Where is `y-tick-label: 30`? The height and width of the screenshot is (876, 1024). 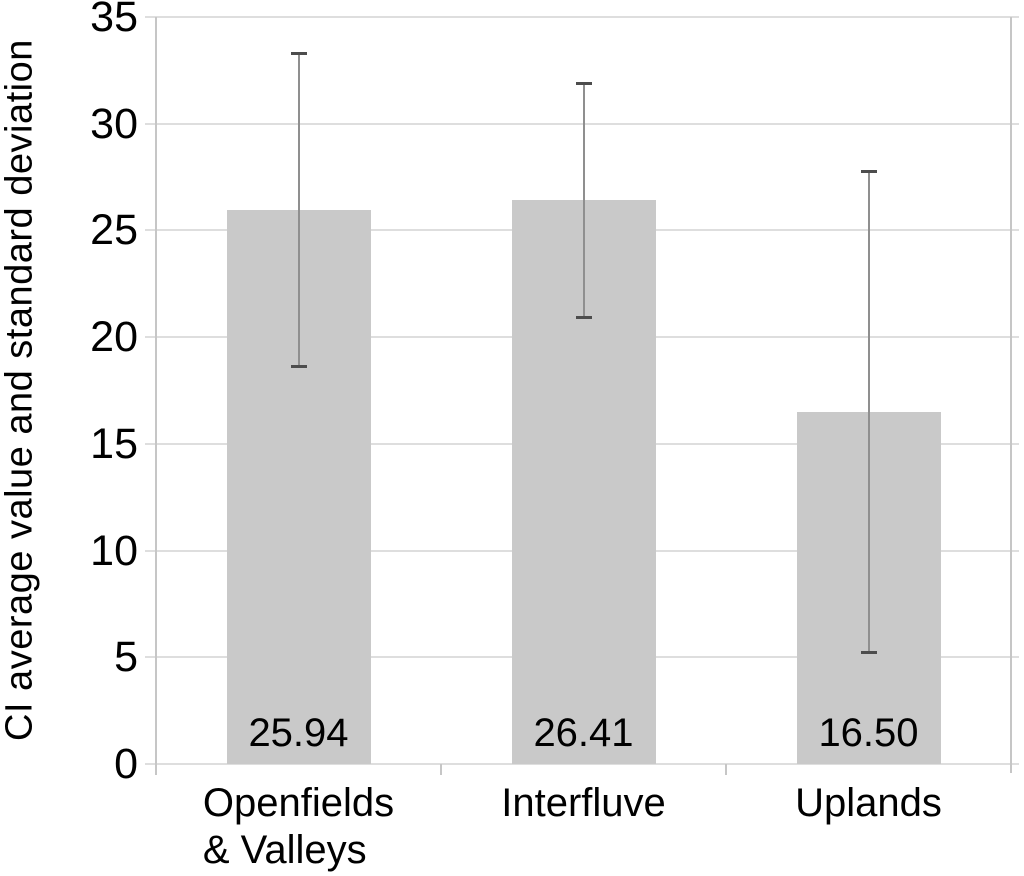 y-tick-label: 30 is located at coordinates (114, 123).